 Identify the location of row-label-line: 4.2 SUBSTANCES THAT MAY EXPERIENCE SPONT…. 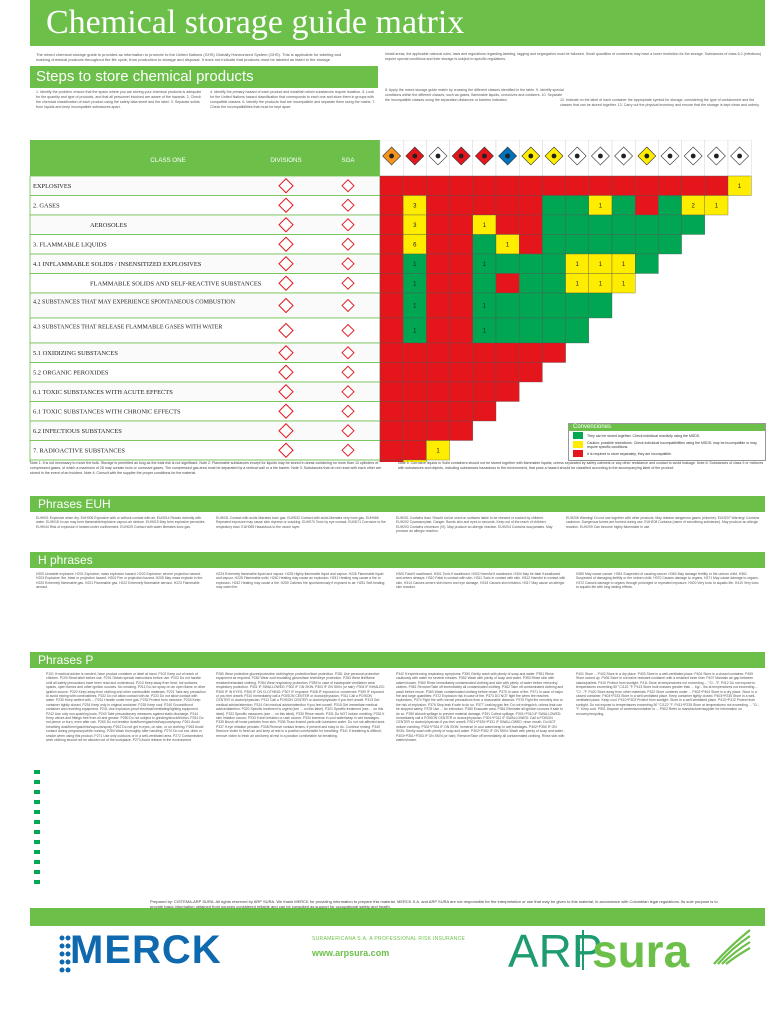
(134, 303).